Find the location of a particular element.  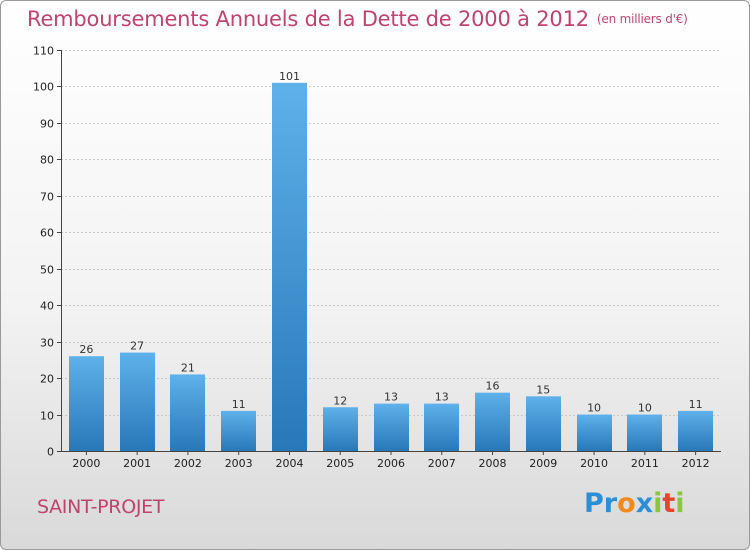

bar-2008 is located at coordinates (492, 421).